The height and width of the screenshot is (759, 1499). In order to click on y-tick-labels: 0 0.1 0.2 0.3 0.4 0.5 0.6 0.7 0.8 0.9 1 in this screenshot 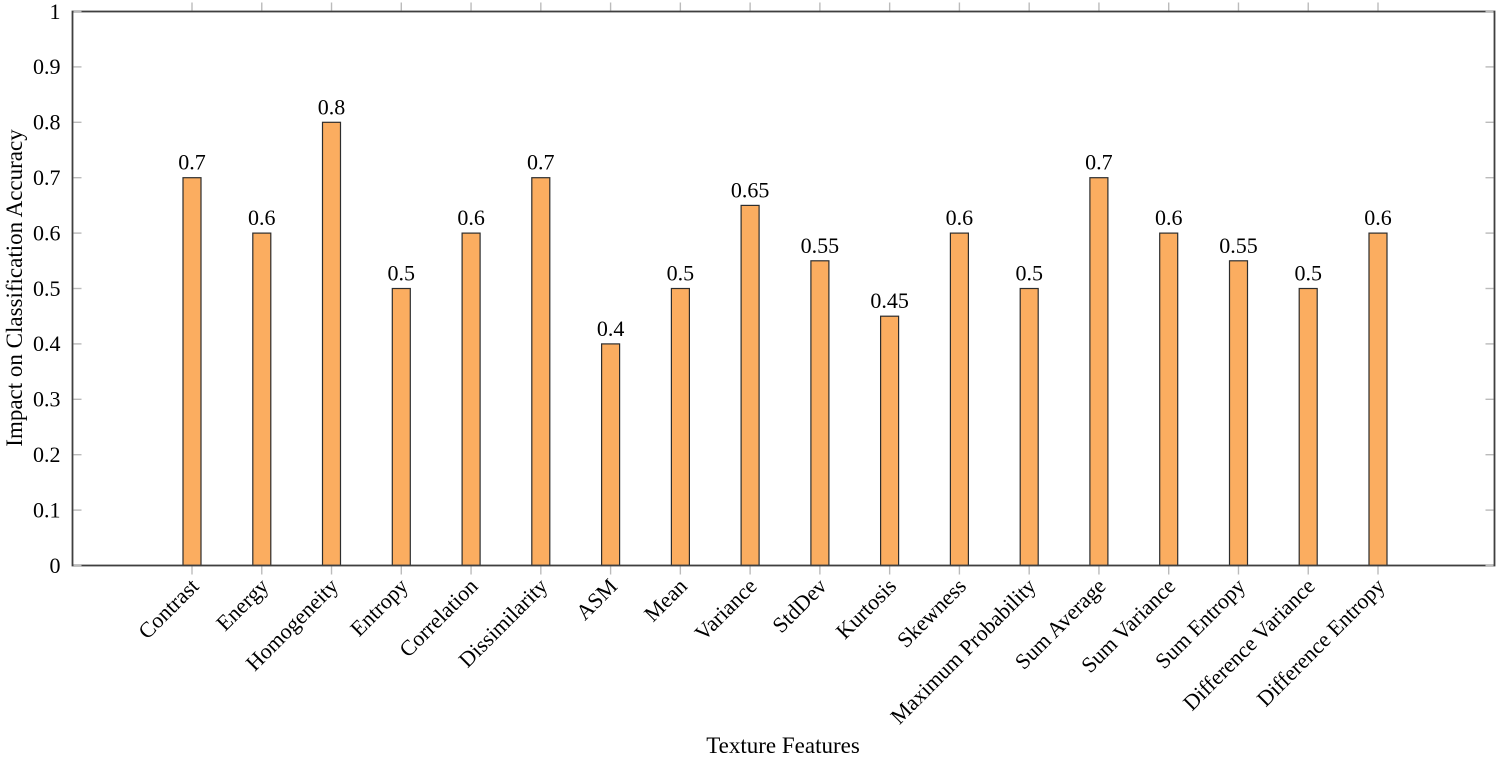, I will do `click(47, 289)`.